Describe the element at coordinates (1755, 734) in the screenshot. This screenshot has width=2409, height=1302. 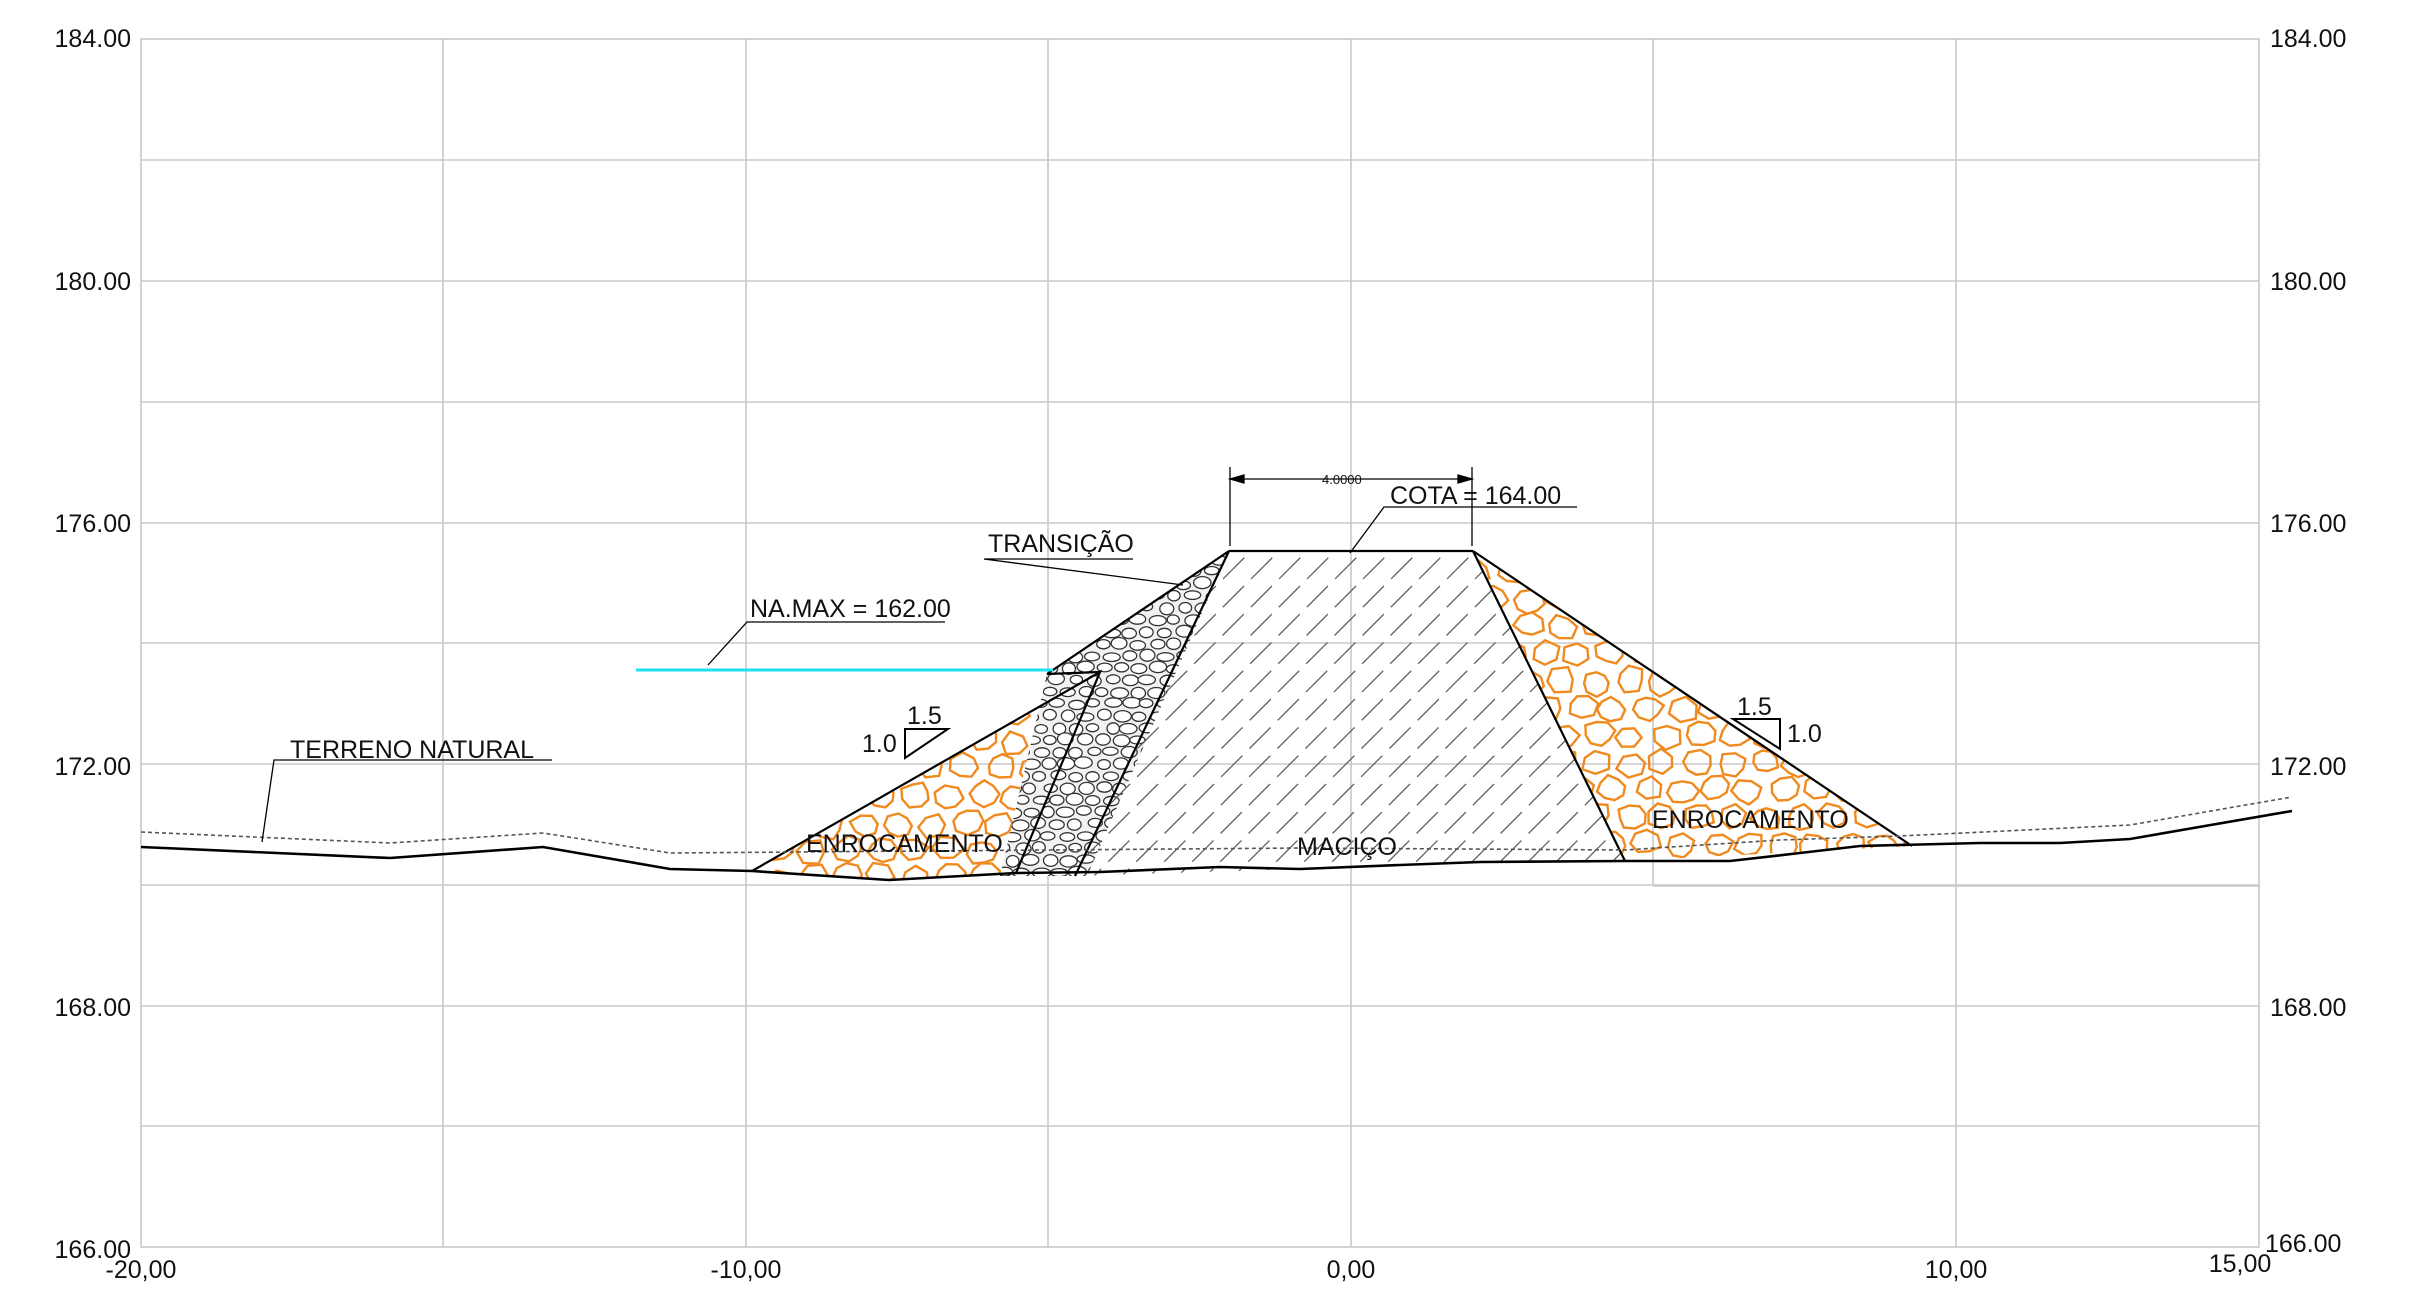
I see `slope-indicator-right` at that location.